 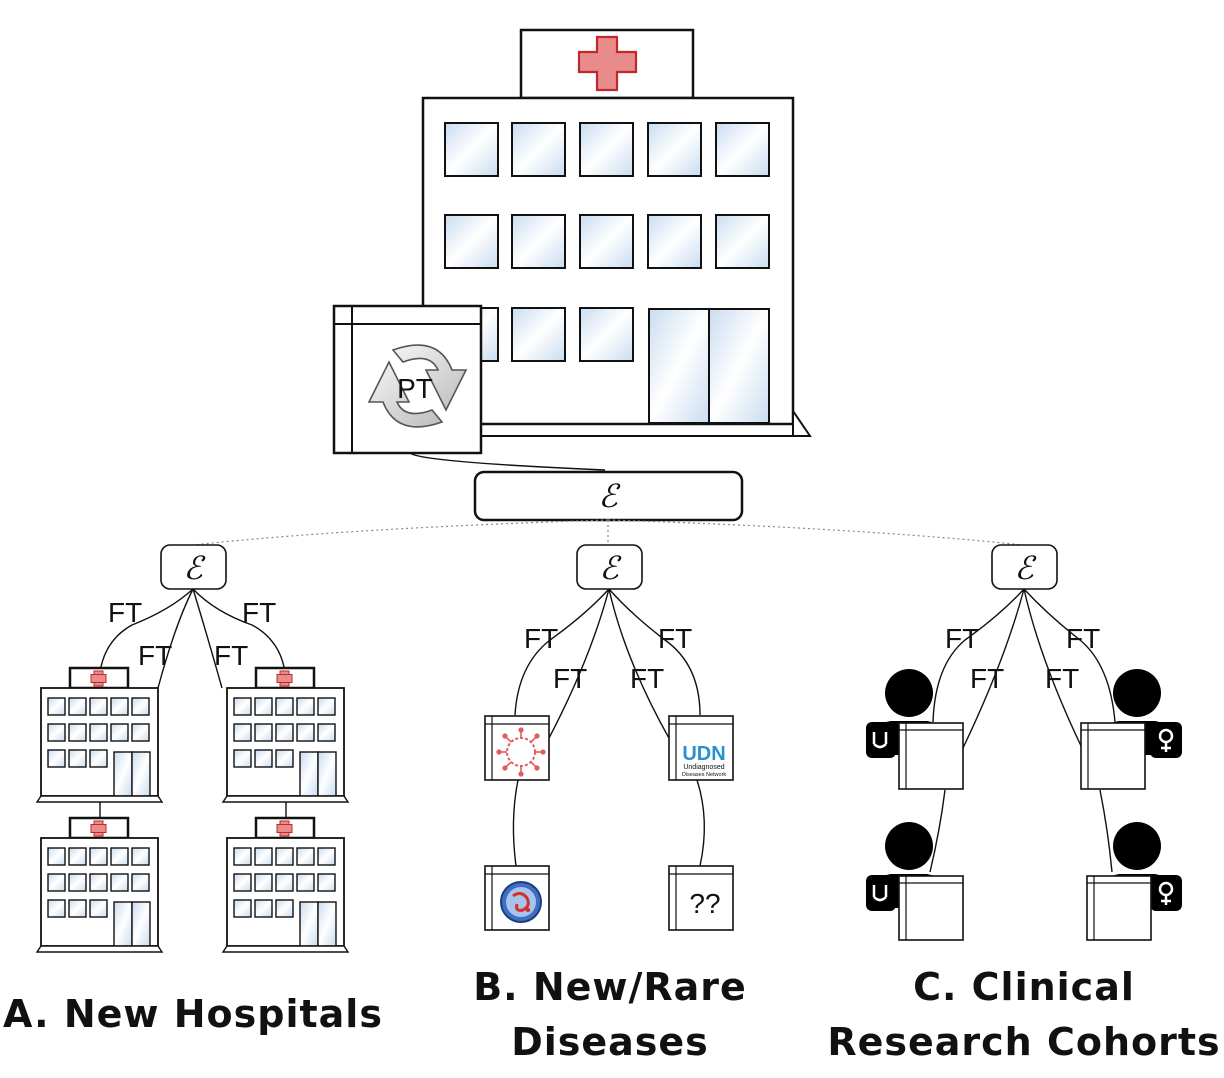 I want to click on caption-b-line2: Diseases, so click(x=610, y=1042).